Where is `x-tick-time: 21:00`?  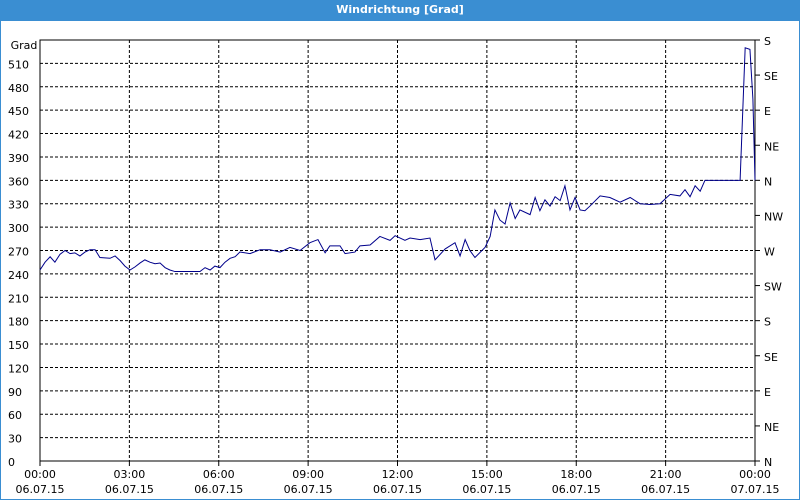
x-tick-time: 21:00 is located at coordinates (666, 474).